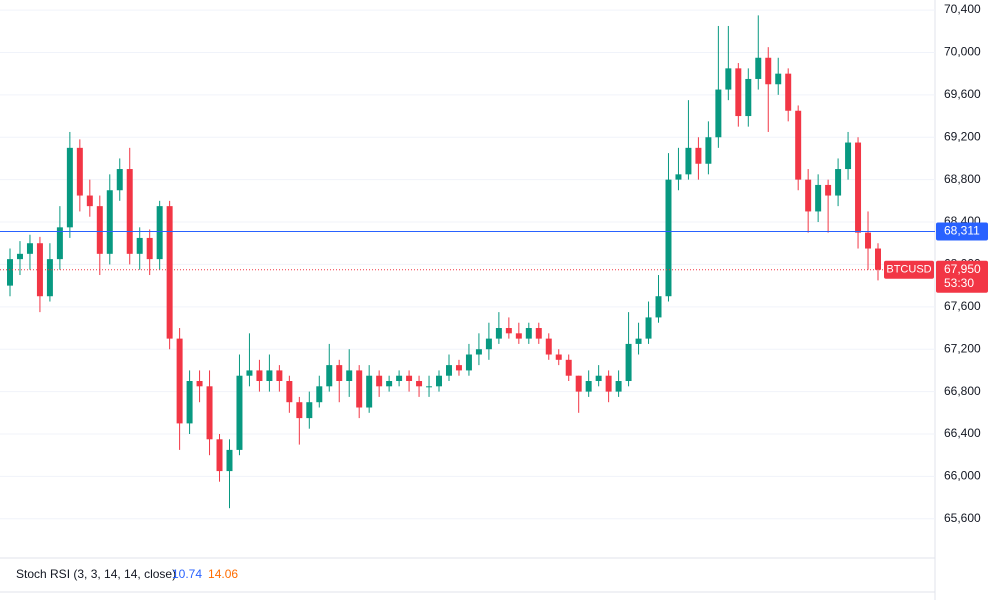 This screenshot has height=600, width=1000. What do you see at coordinates (187, 574) in the screenshot?
I see `indicator-value: 10.74` at bounding box center [187, 574].